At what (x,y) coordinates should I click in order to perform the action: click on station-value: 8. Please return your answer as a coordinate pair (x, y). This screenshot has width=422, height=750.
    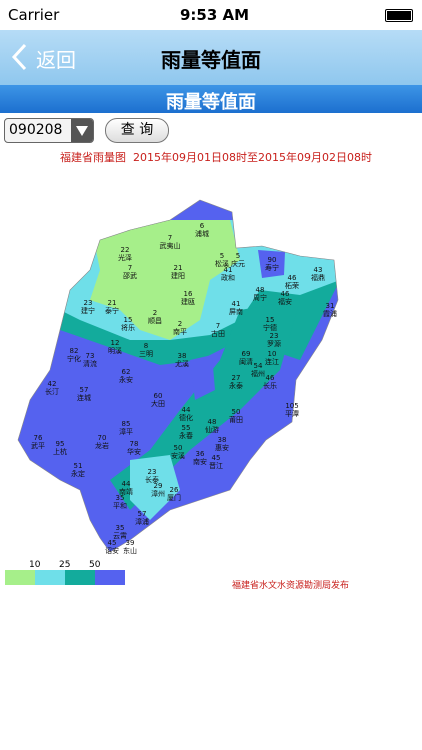
    Looking at the image, I should click on (146, 346).